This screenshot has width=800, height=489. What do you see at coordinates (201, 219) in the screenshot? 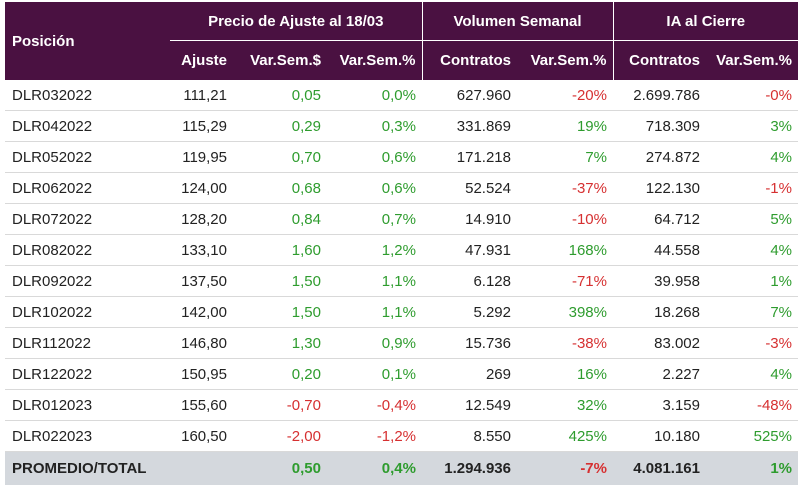
I see `cell-ajuste: 128,20` at bounding box center [201, 219].